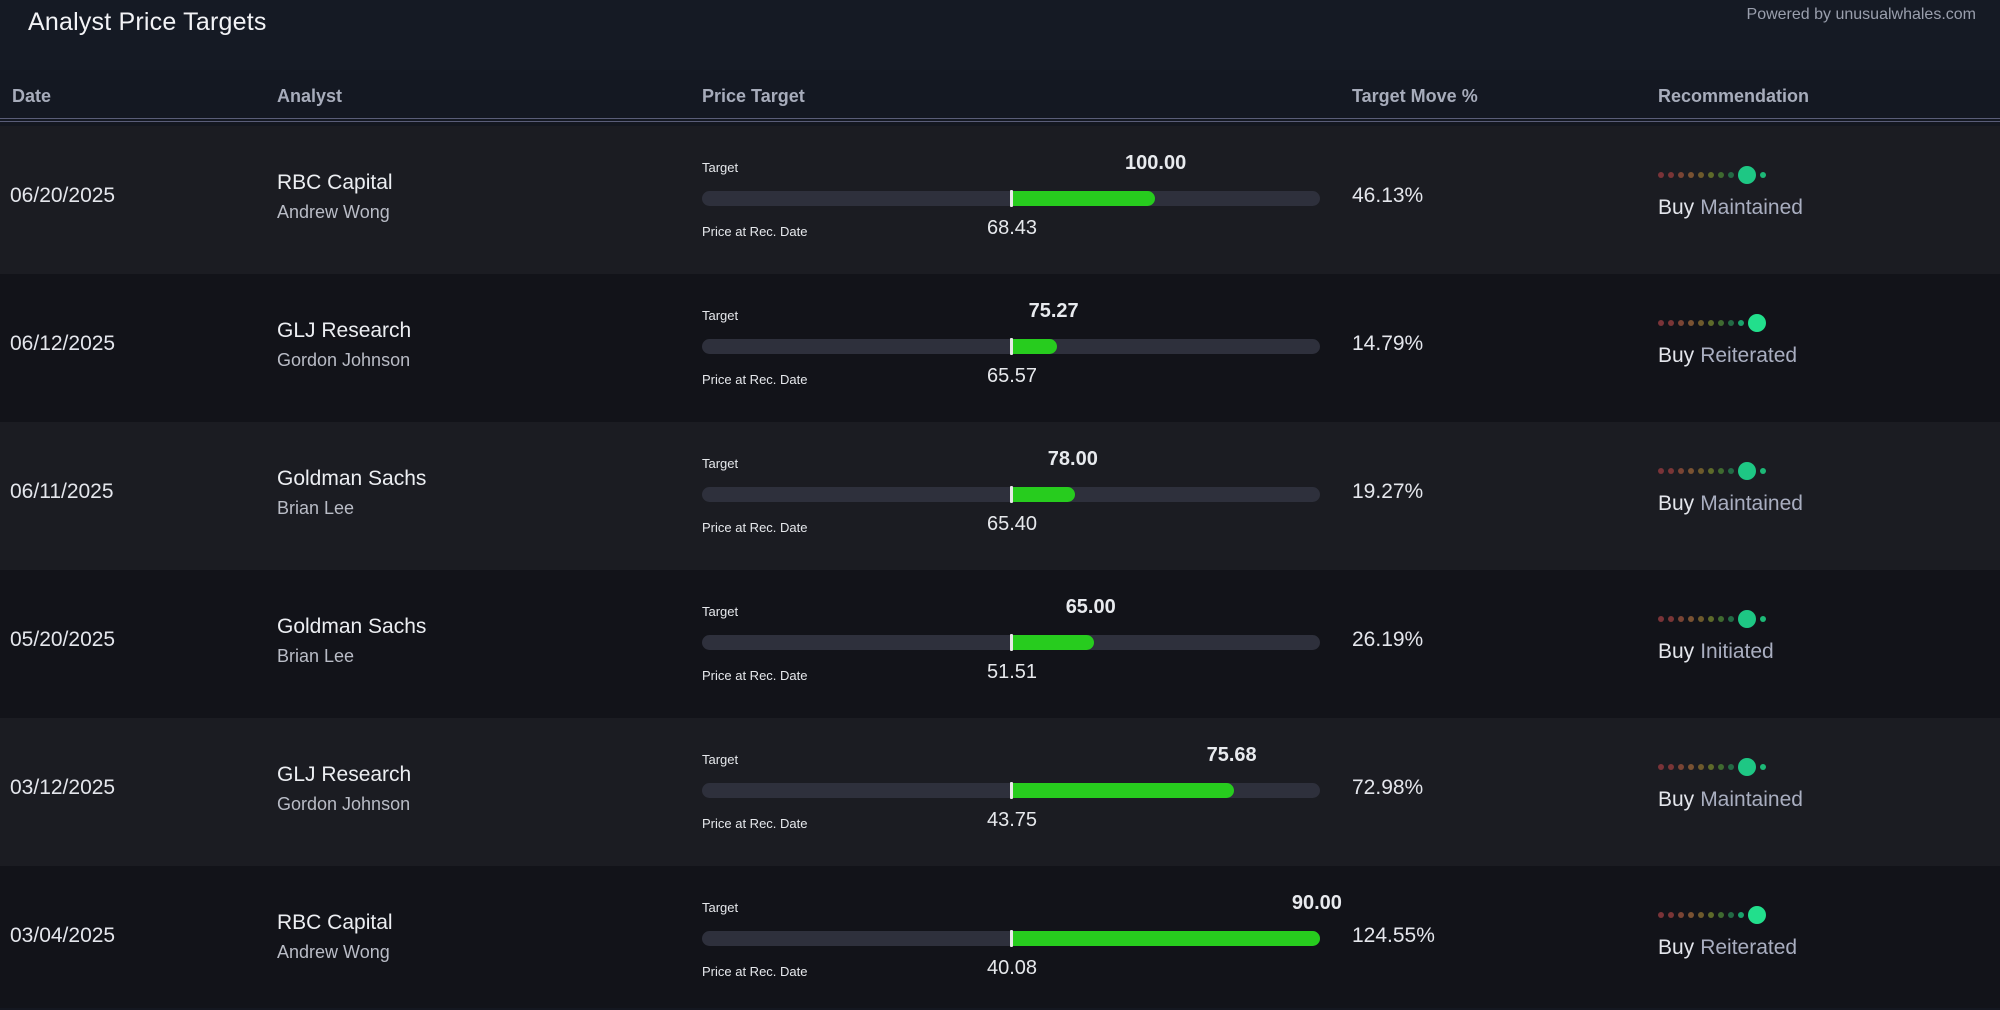 The image size is (2000, 1010). I want to click on powered-by-link: Powered by unusualwhales.com, so click(1861, 14).